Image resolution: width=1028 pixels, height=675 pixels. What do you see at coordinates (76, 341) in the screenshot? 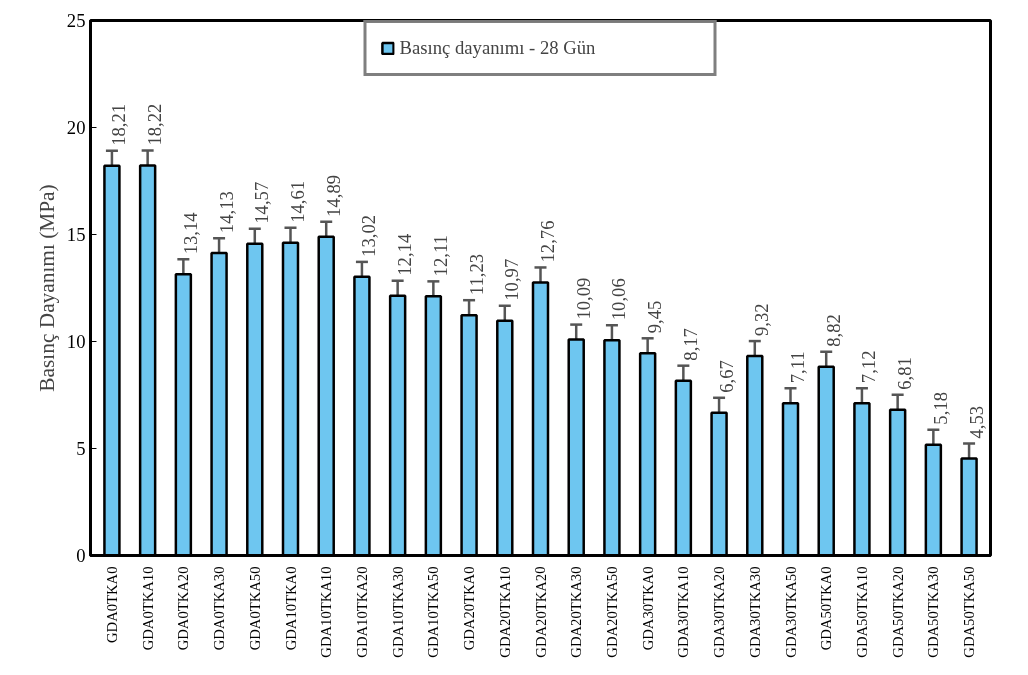
I see `y-tick-label: 10` at bounding box center [76, 341].